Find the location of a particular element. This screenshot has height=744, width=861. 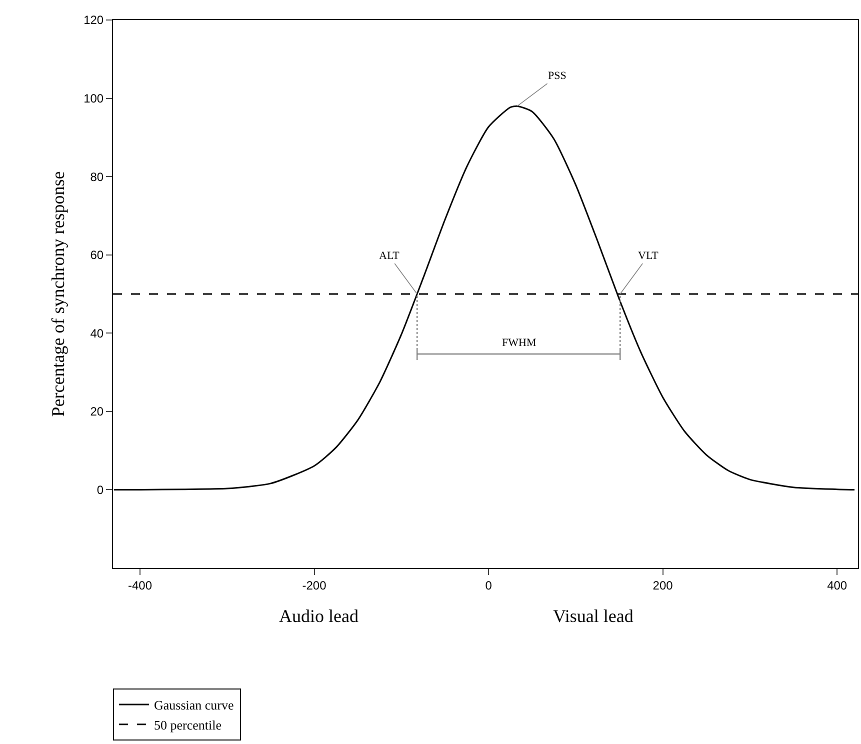

x-tick-label: -400 is located at coordinates (140, 585).